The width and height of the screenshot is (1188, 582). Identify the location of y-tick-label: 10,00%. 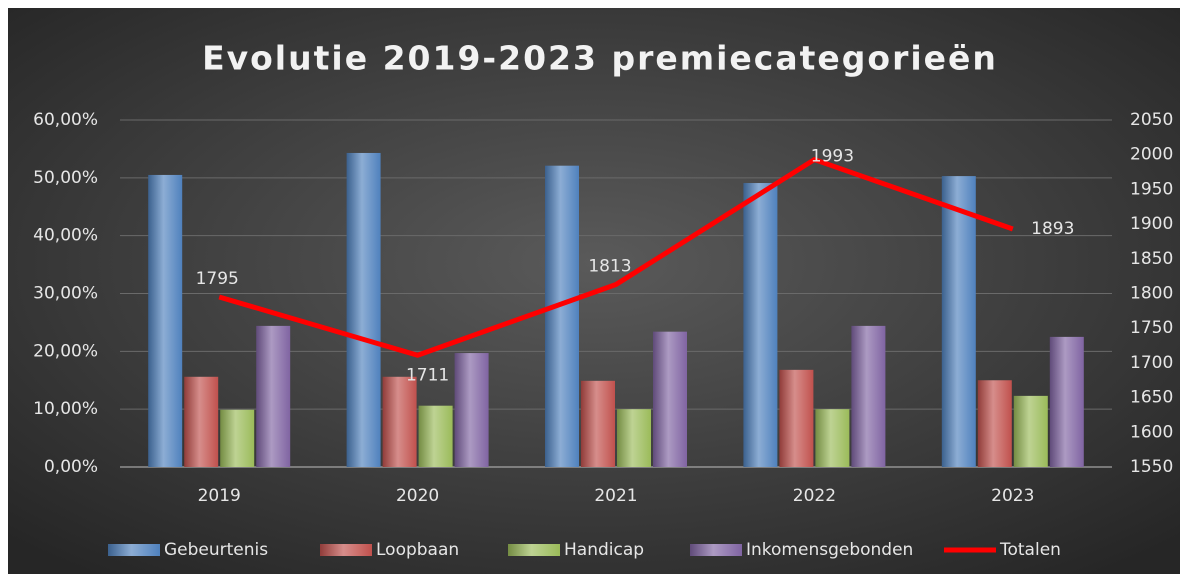
(65, 409).